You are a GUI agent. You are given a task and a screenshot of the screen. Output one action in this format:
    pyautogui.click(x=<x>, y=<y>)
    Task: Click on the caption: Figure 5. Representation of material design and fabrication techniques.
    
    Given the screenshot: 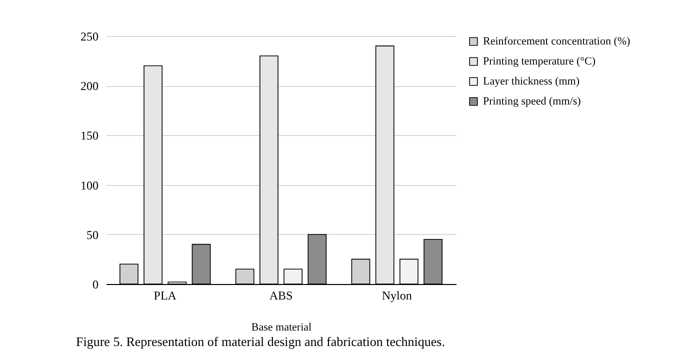 What is the action you would take?
    pyautogui.click(x=260, y=342)
    